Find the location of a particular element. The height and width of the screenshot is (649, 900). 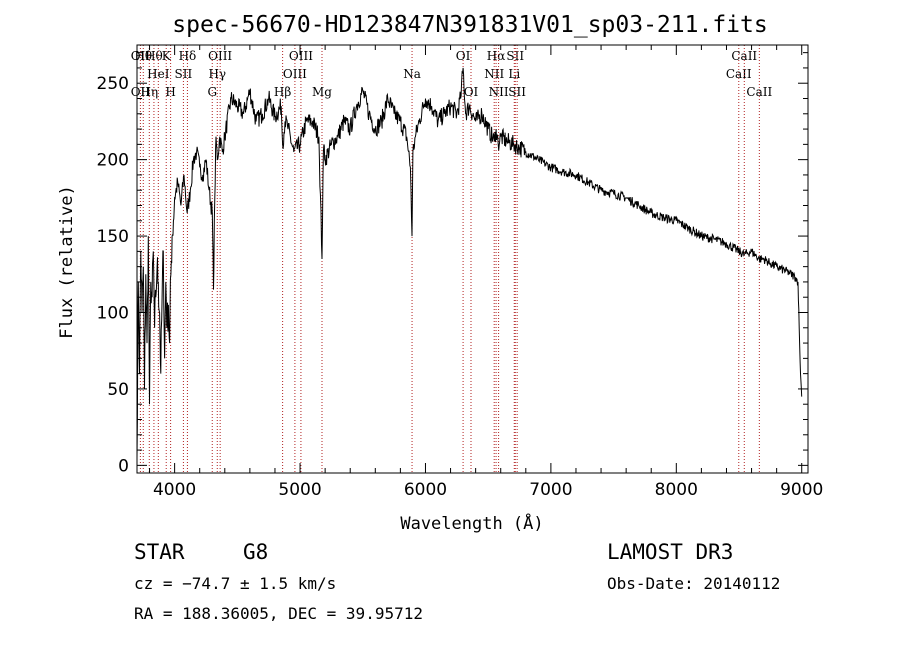

y-tick-label-1: 50 is located at coordinates (118, 390).